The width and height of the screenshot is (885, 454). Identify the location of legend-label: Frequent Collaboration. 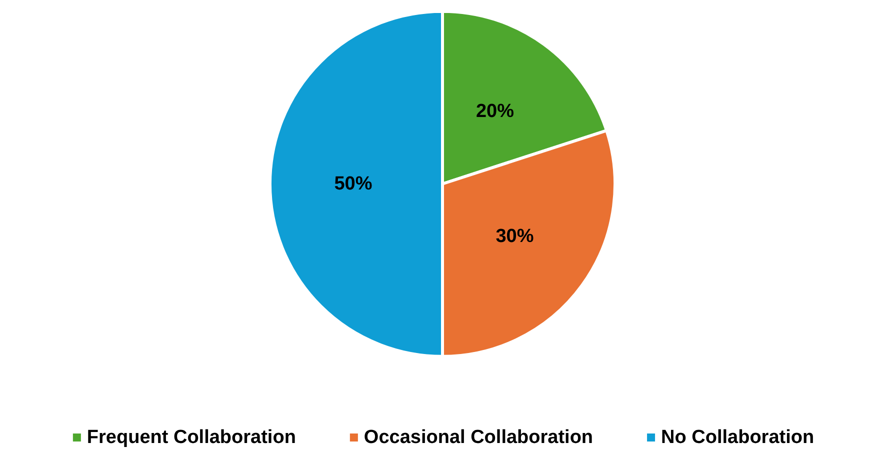
(191, 437).